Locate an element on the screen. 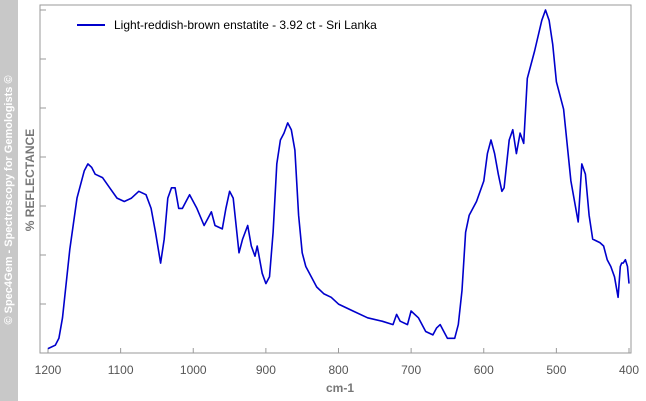 The width and height of the screenshot is (646, 401). x-tick-label-1200: 1200 is located at coordinates (48, 370).